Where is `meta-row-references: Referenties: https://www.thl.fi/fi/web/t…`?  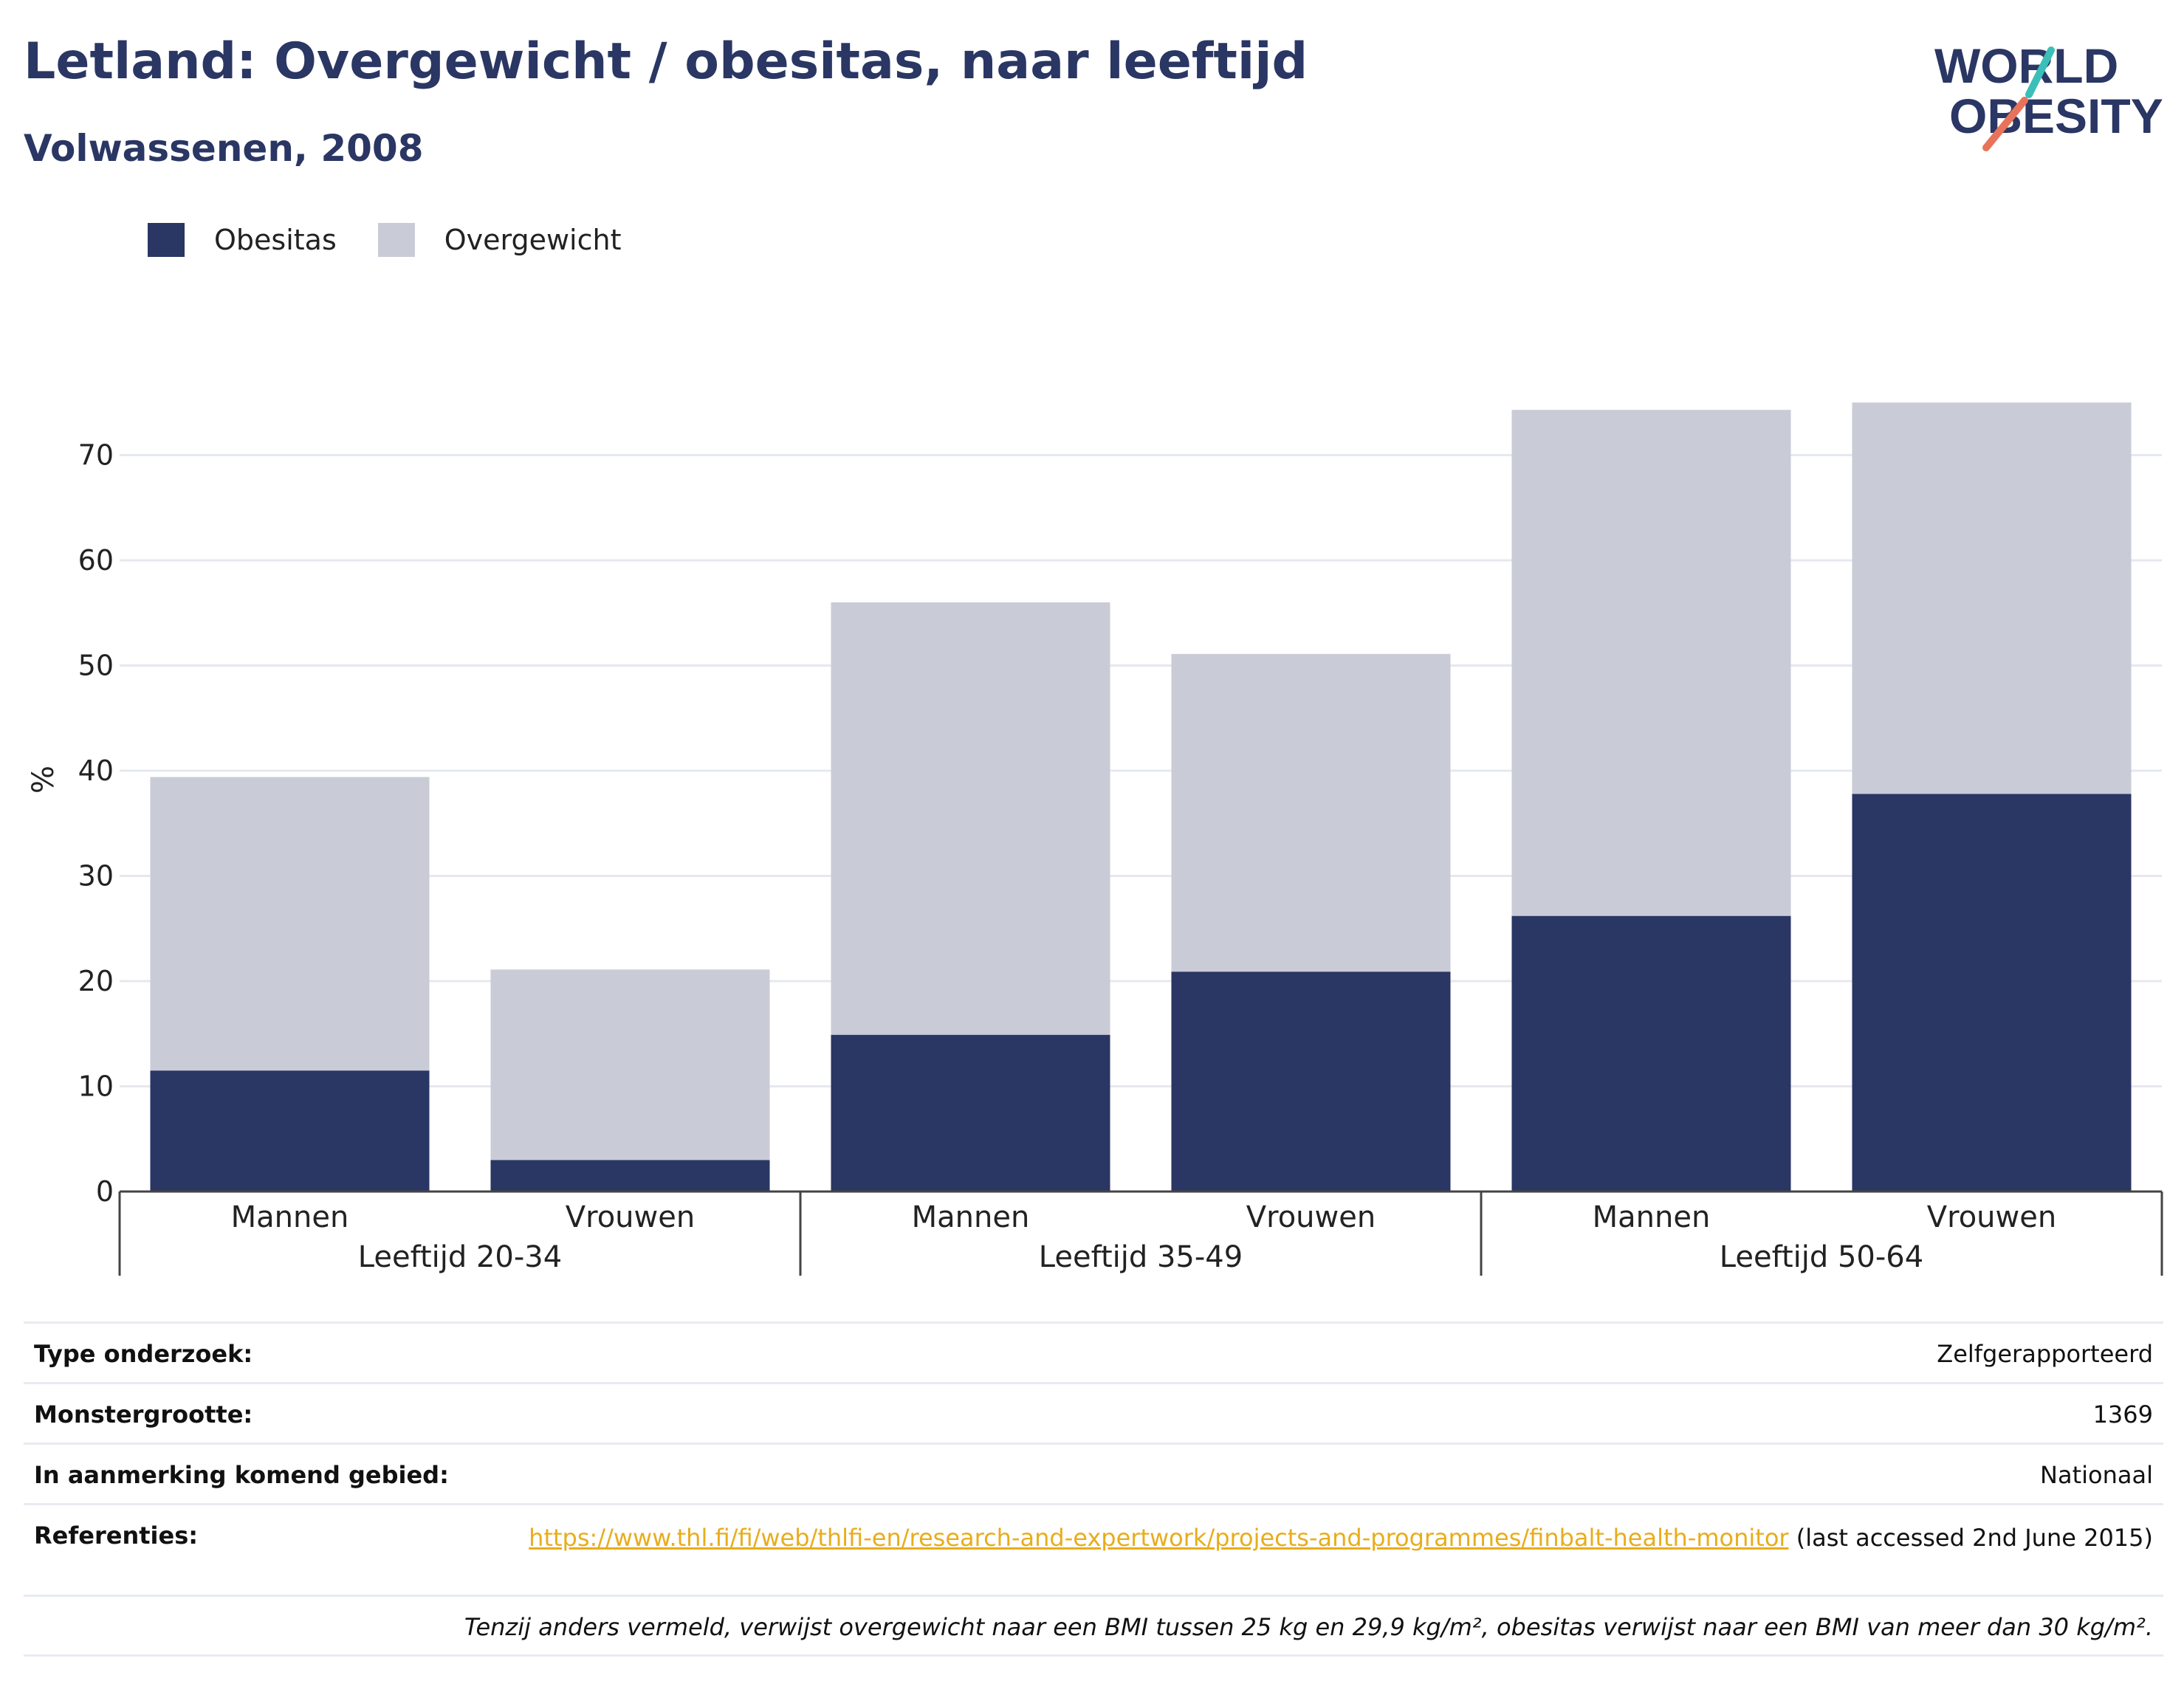 meta-row-references: Referenties: https://www.thl.fi/fi/web/t… is located at coordinates (1093, 1549).